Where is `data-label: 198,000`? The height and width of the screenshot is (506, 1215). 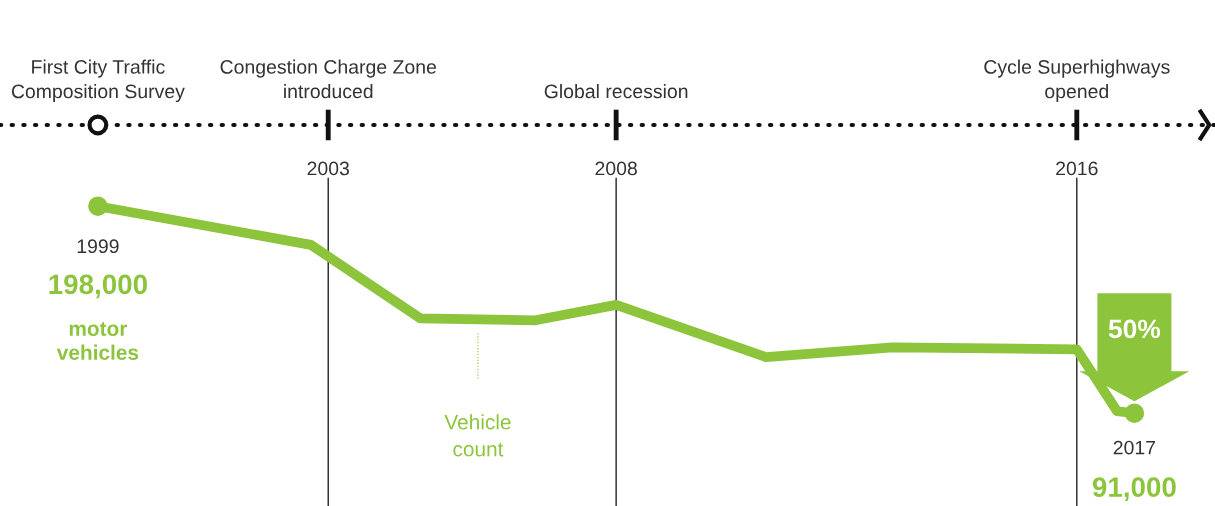 data-label: 198,000 is located at coordinates (98, 286).